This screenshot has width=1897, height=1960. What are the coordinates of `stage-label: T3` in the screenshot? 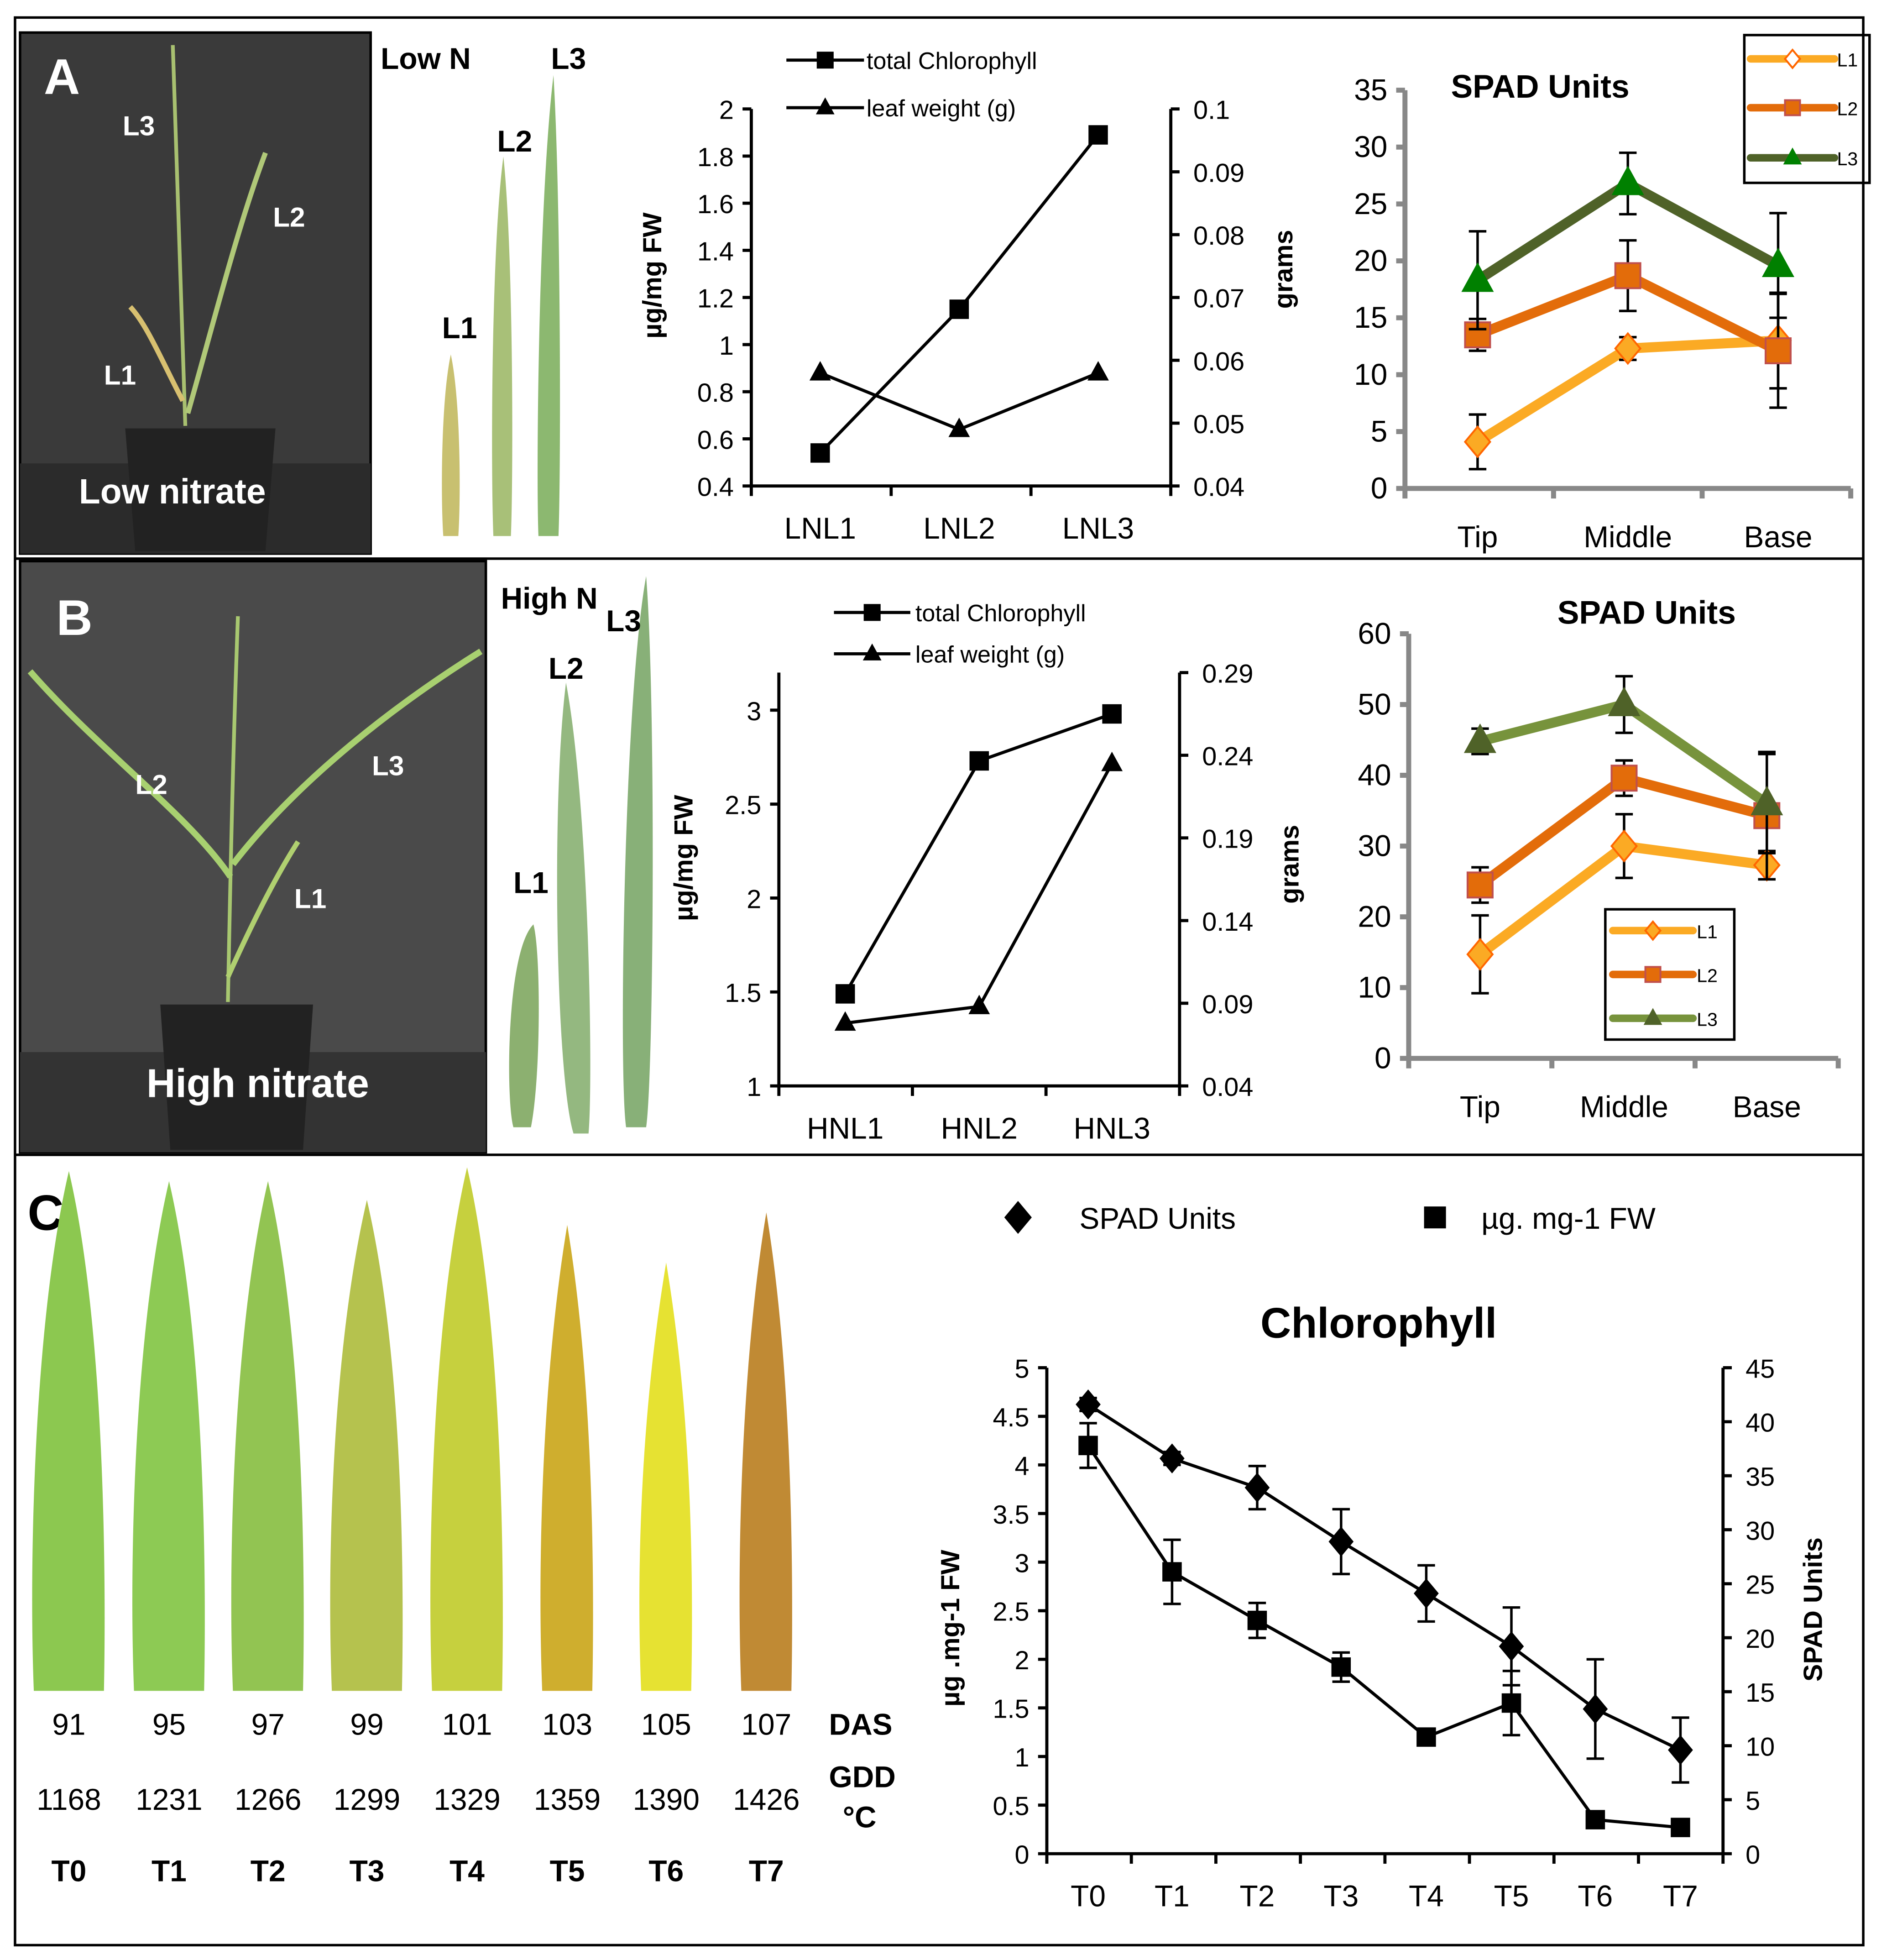 It's located at (367, 1870).